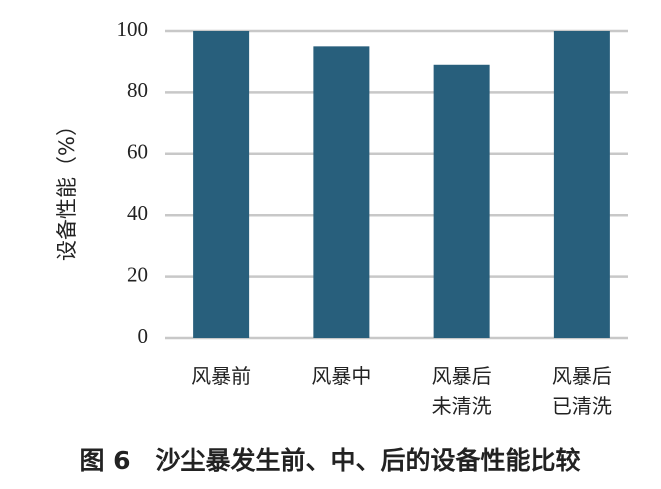 The image size is (661, 489). I want to click on x-tick-label: 风暴前, so click(221, 376).